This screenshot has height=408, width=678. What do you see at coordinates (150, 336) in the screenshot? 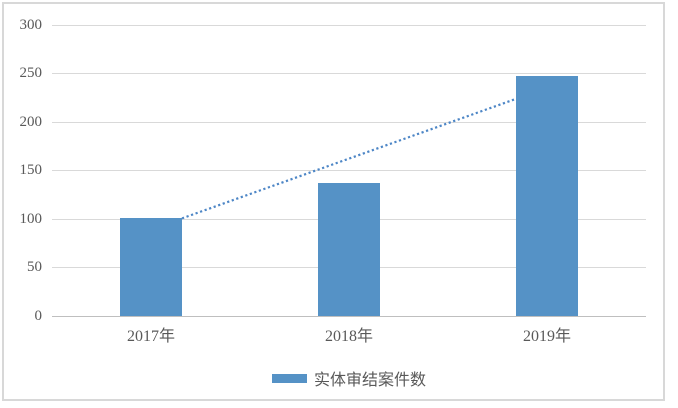
I see `x-axis-label: 2017年` at bounding box center [150, 336].